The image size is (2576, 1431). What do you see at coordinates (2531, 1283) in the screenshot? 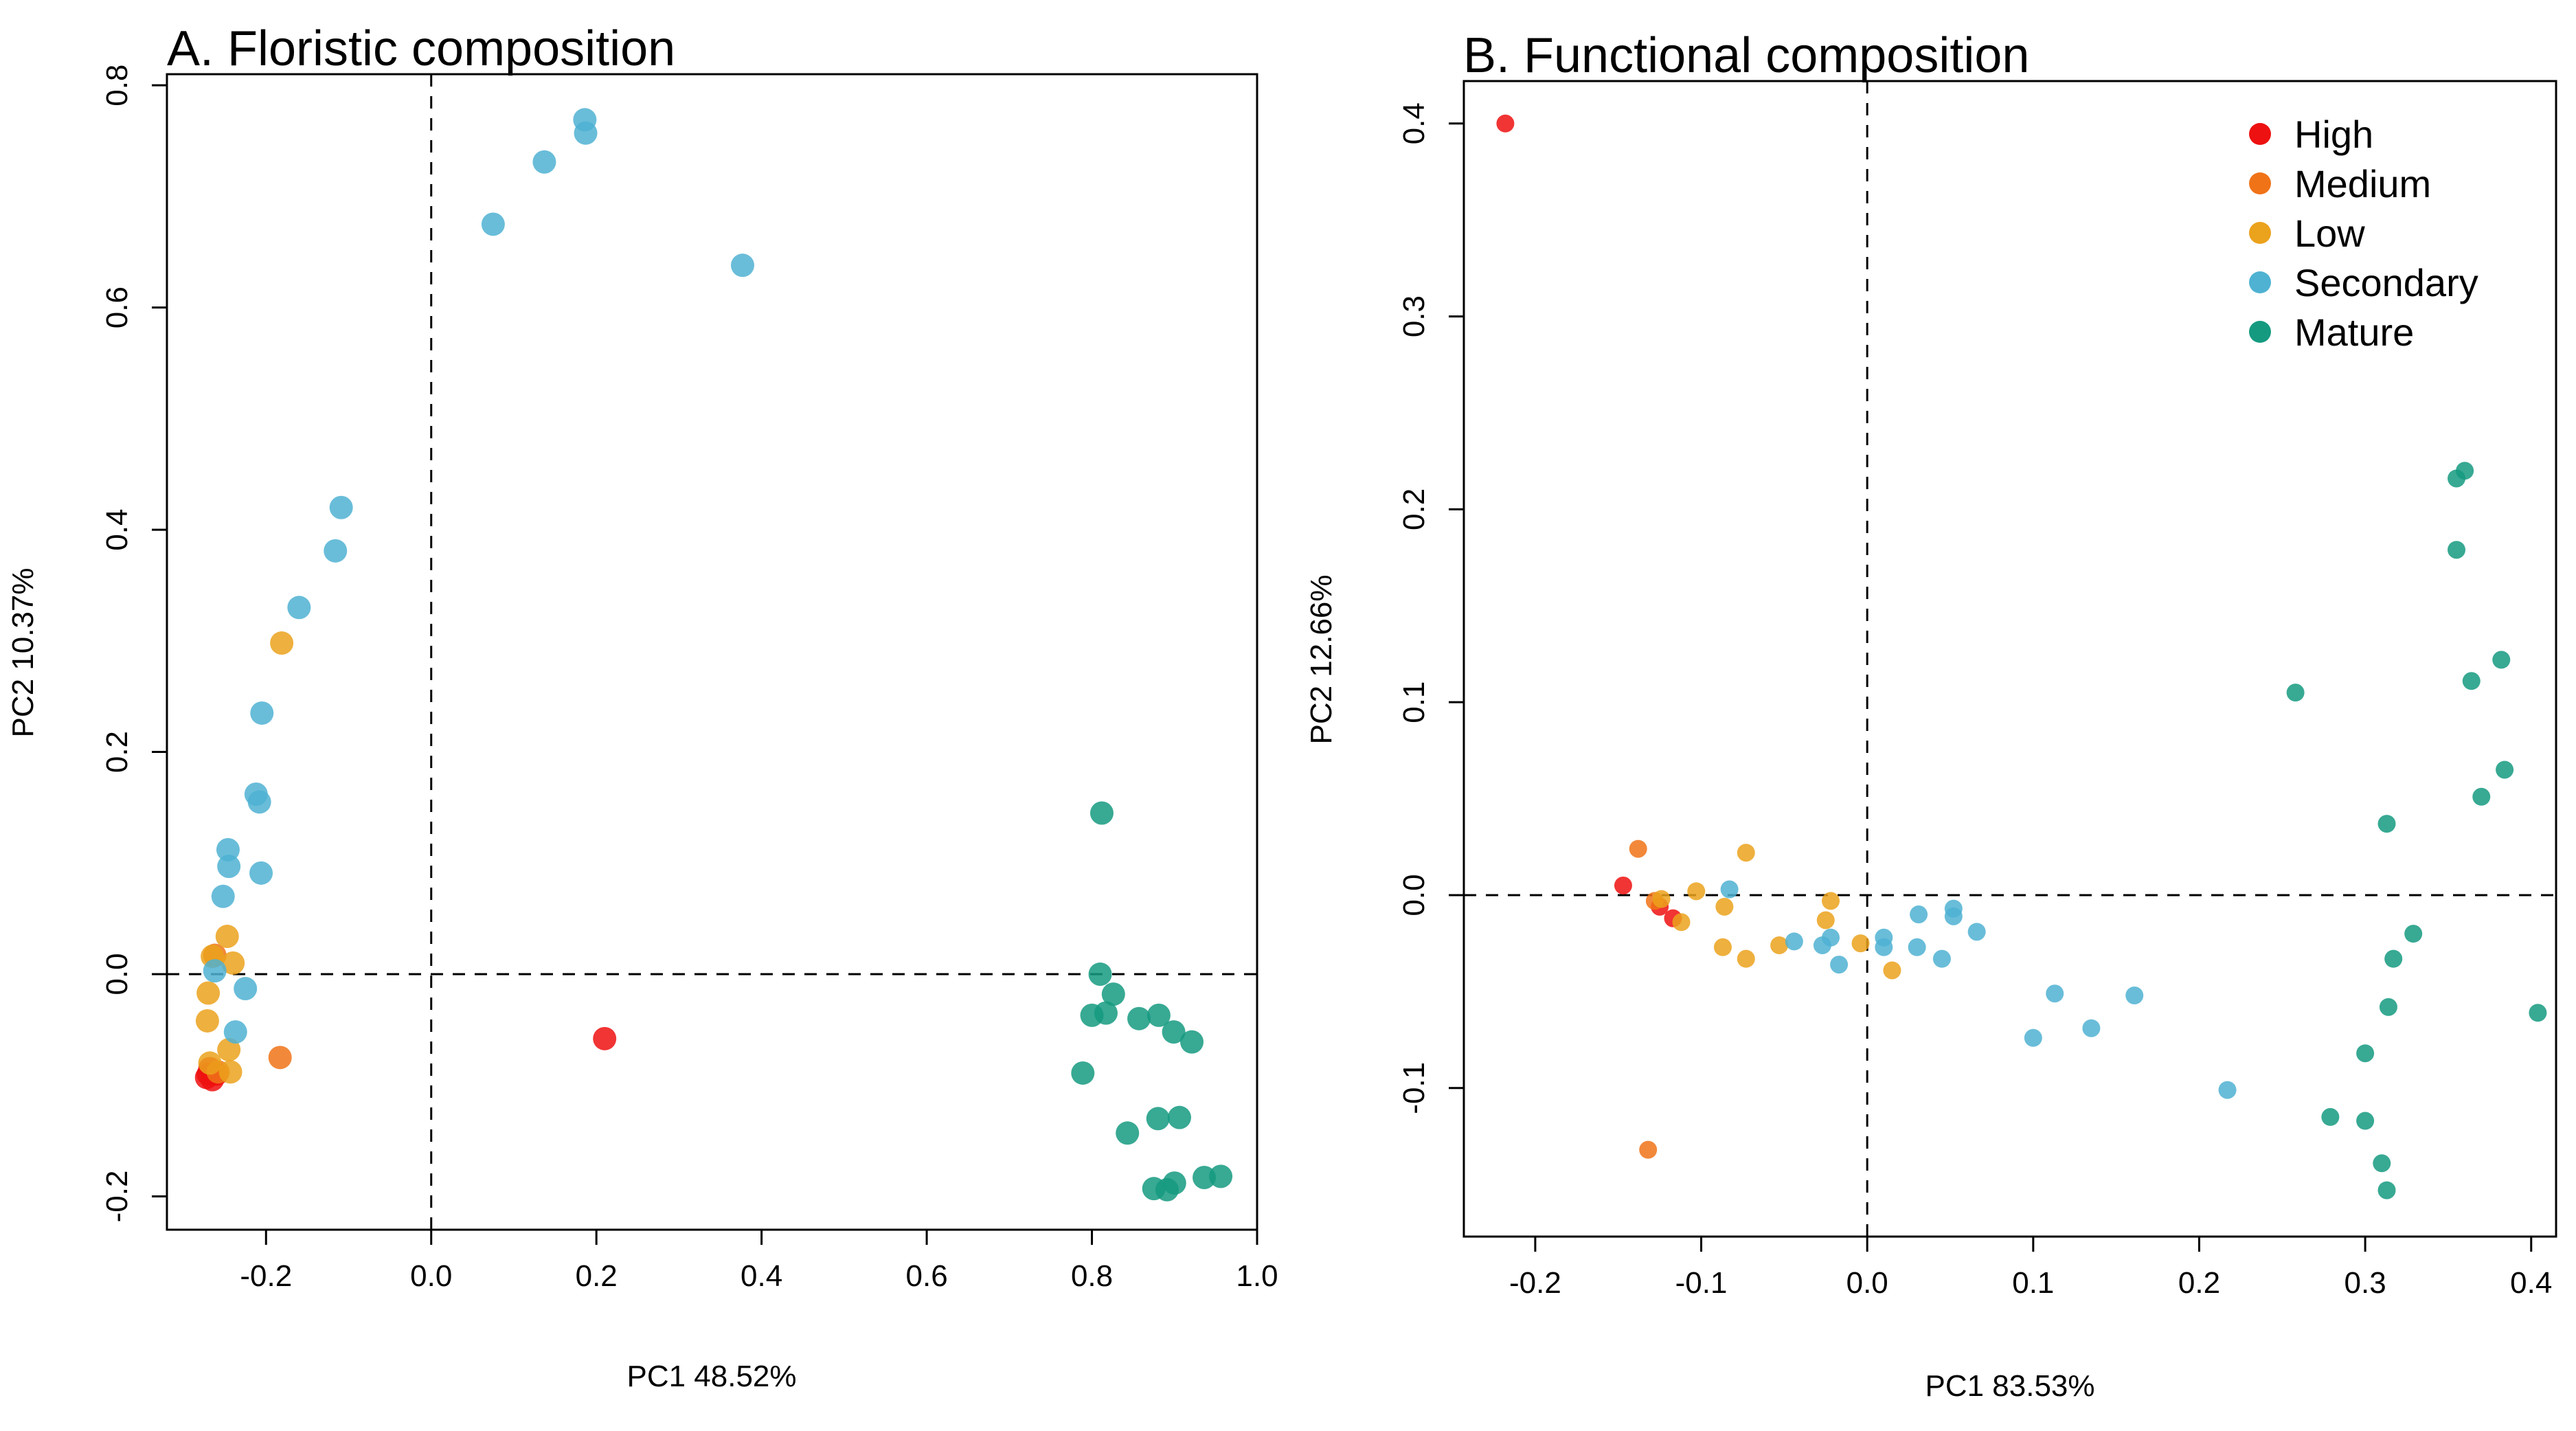
I see `panel-b-x-tick-label: 0.4` at bounding box center [2531, 1283].